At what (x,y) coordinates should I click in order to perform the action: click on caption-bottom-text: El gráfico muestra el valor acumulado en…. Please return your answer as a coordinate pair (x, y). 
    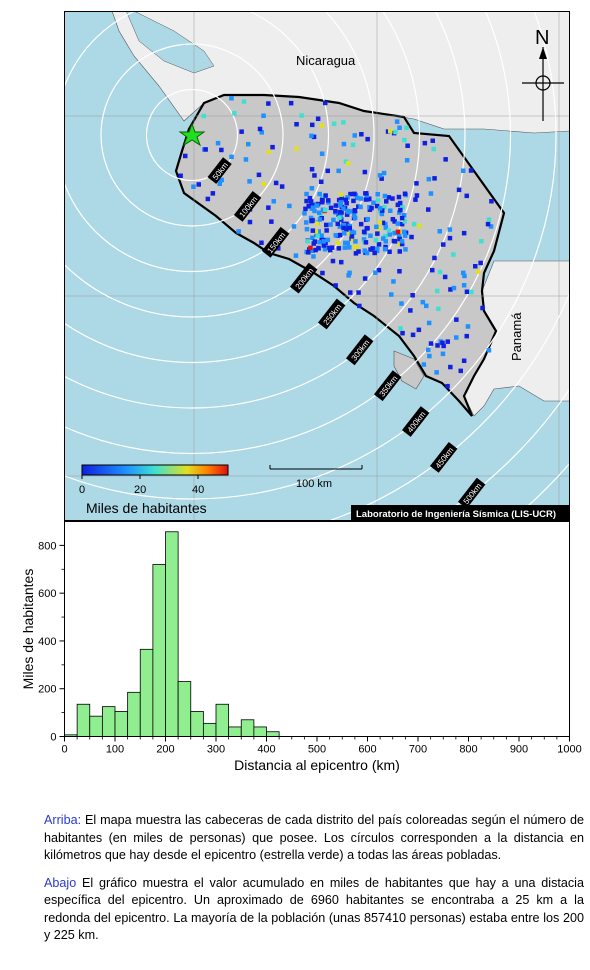
    Looking at the image, I should click on (314, 909).